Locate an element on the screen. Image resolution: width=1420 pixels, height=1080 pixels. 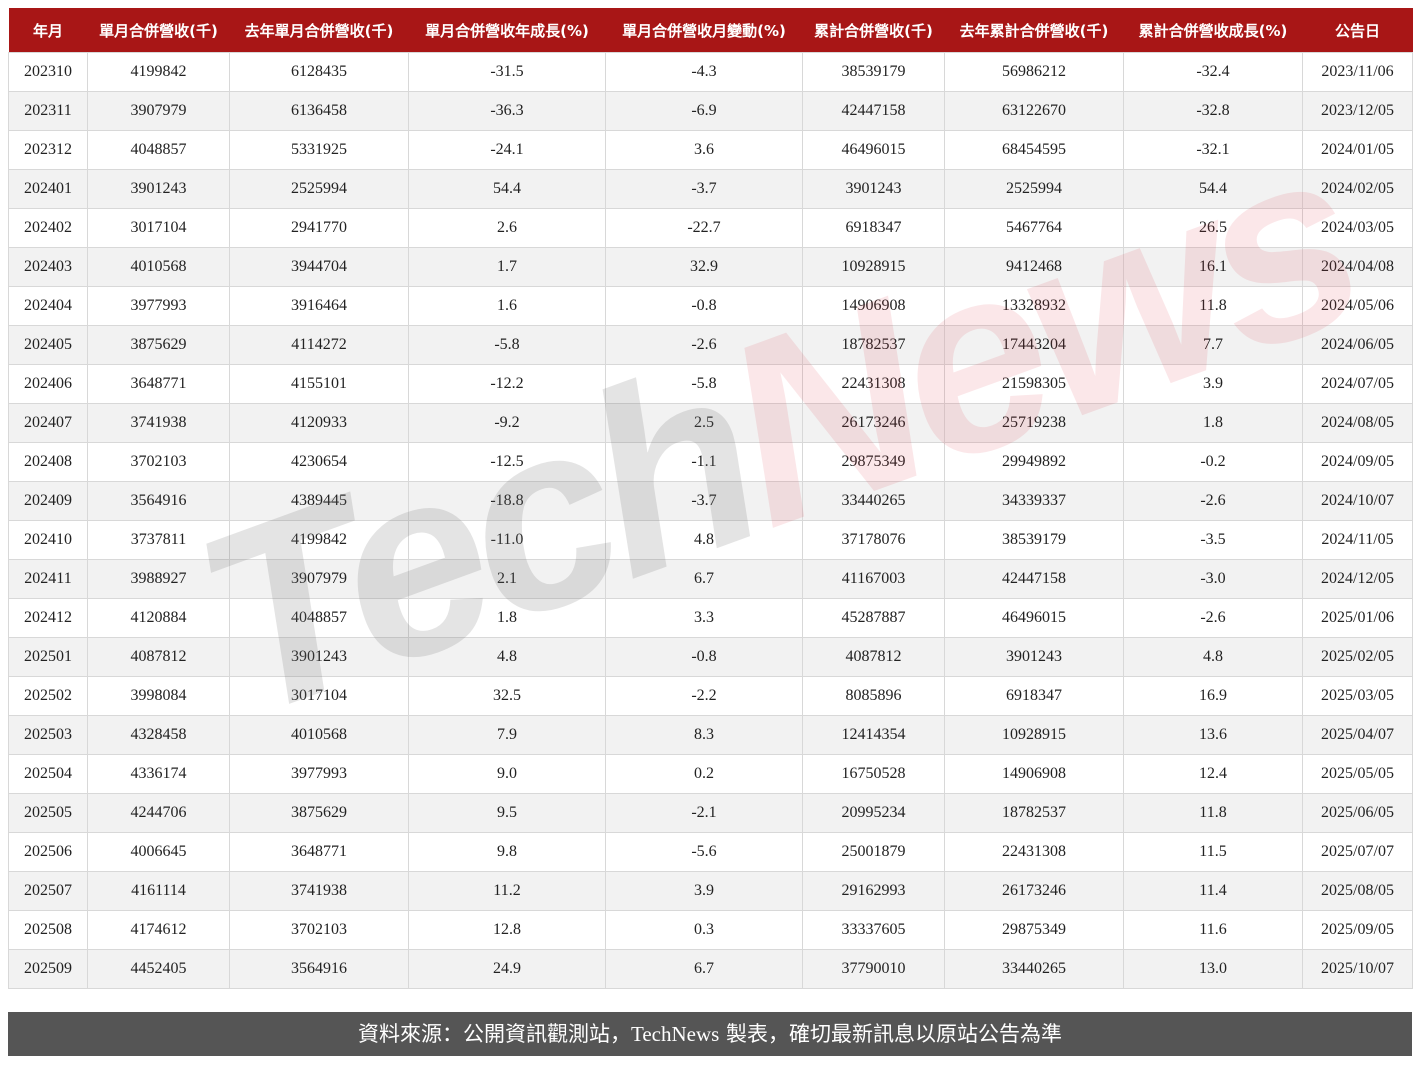
table-cell: 3977993 is located at coordinates (158, 306).